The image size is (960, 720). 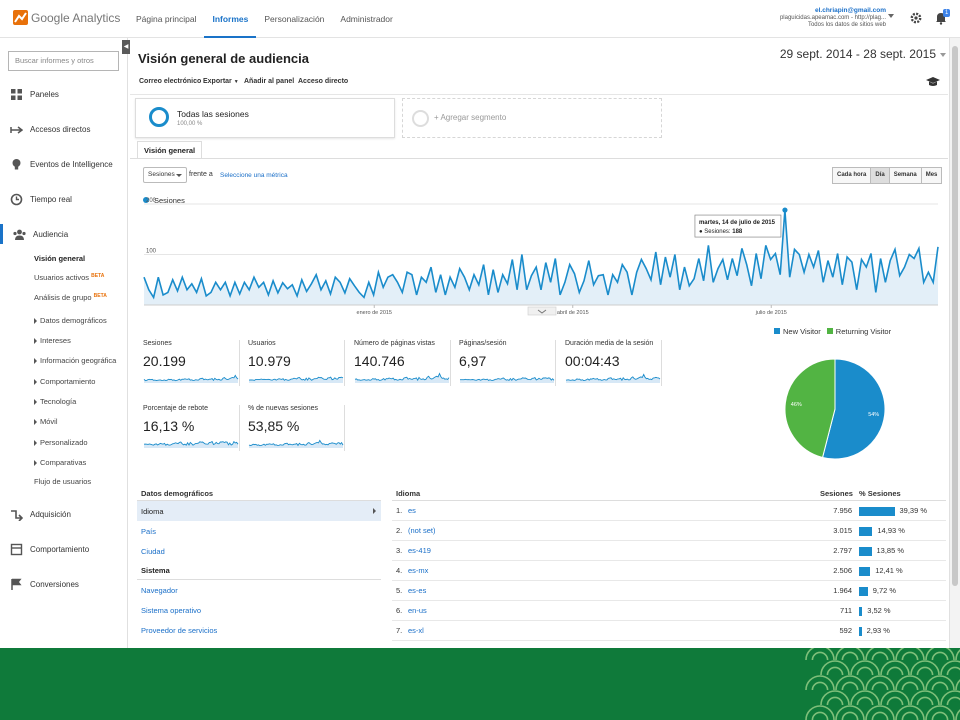 I want to click on scrollbar-thumb, so click(x=955, y=316).